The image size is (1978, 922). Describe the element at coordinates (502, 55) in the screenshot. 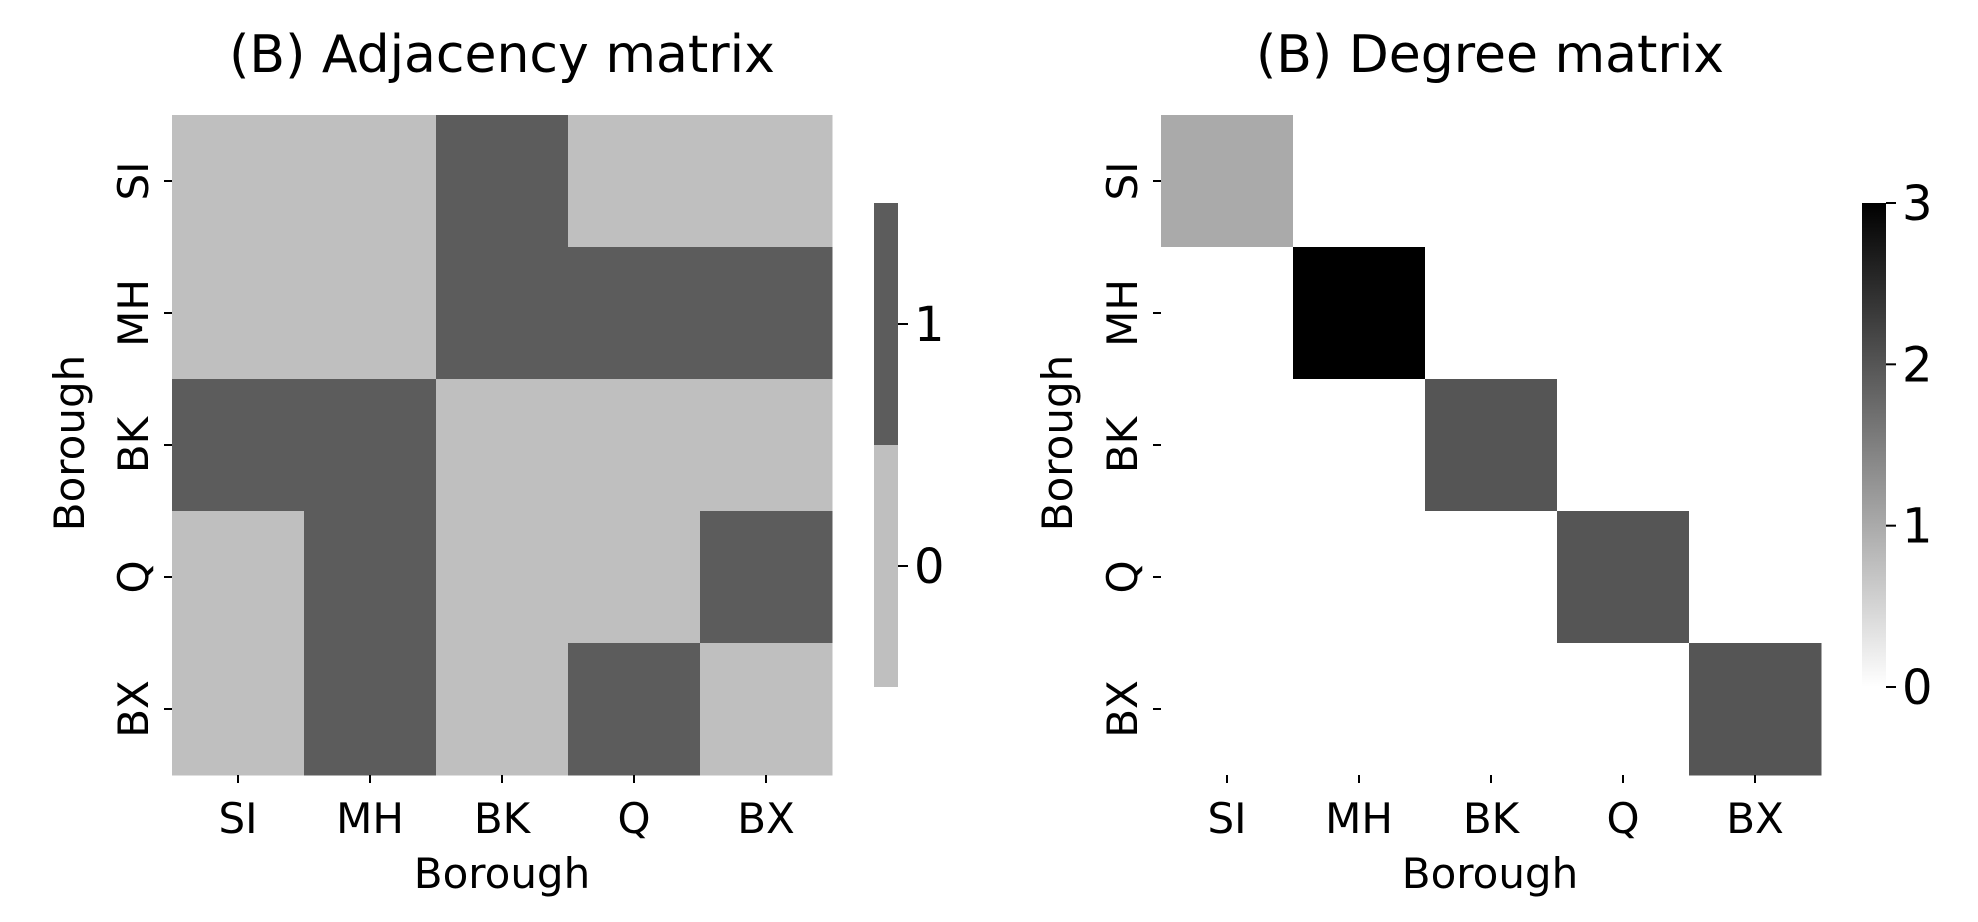

I see `chart-title: (B) Adjacency matrix` at that location.